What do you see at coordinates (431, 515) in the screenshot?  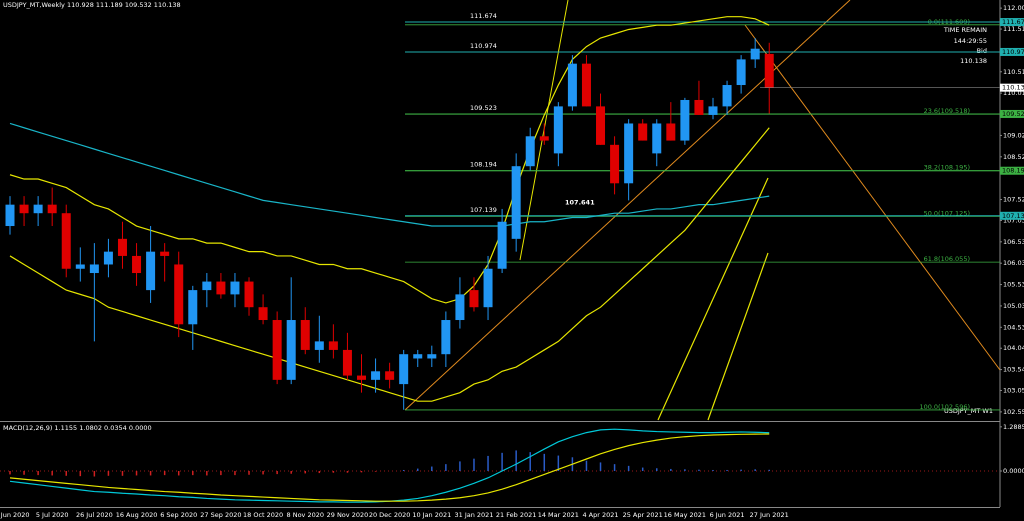 I see `x-tick-label: 10 Jan 2021` at bounding box center [431, 515].